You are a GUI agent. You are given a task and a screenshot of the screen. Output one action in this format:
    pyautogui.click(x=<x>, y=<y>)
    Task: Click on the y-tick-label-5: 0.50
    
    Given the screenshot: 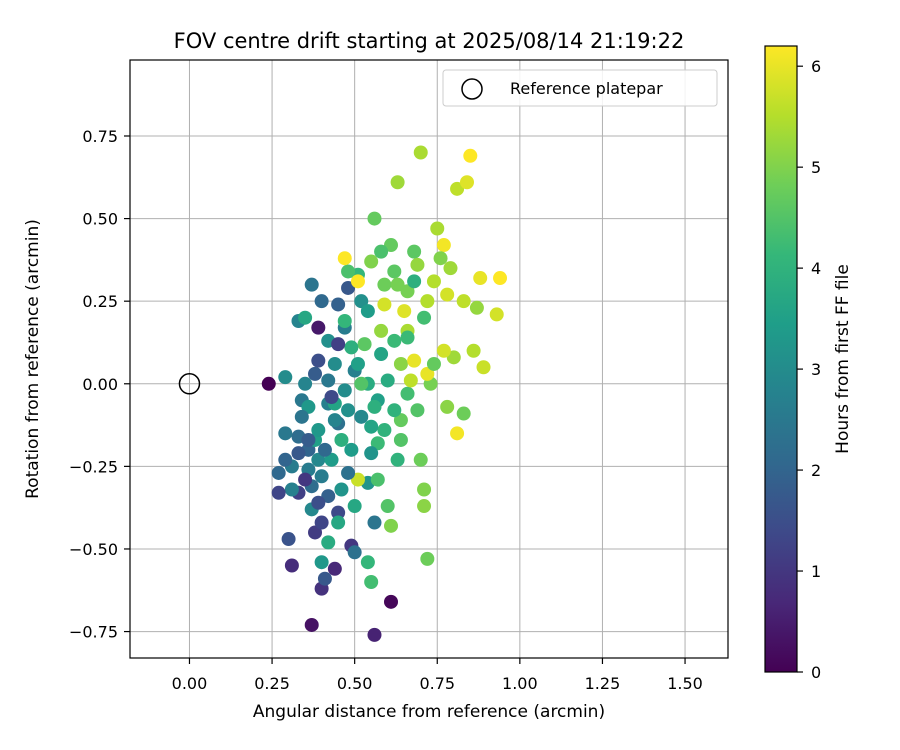 What is the action you would take?
    pyautogui.click(x=100, y=219)
    